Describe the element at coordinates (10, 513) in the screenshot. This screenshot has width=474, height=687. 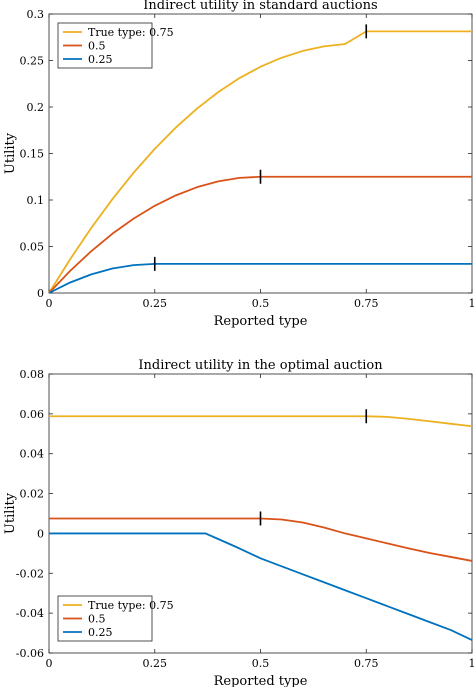
I see `bottom-y-axis-title: Utility` at that location.